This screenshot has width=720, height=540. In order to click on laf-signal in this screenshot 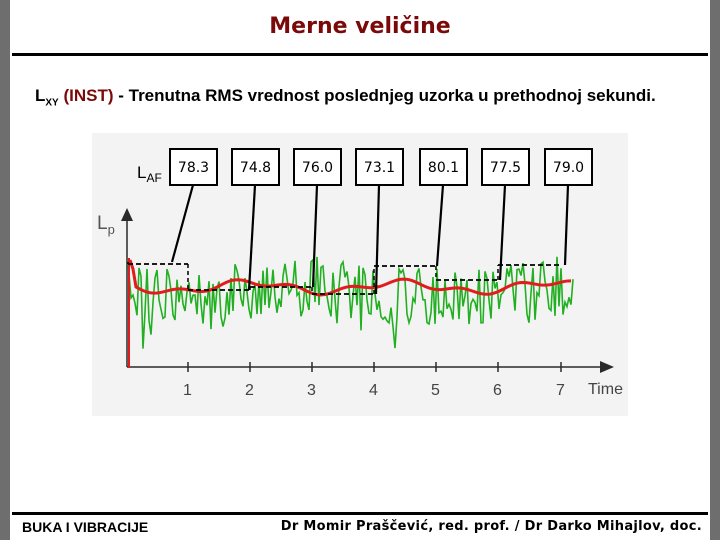, I will do `click(350, 302)`.